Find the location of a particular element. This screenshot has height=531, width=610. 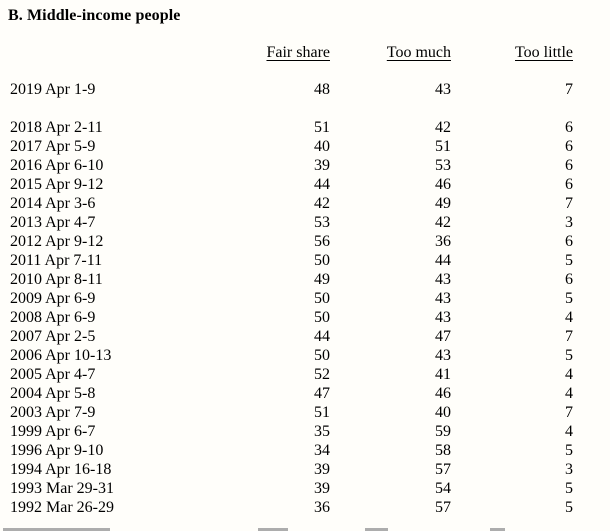

row-period: 2006 Apr 10-13 is located at coordinates (61, 355).